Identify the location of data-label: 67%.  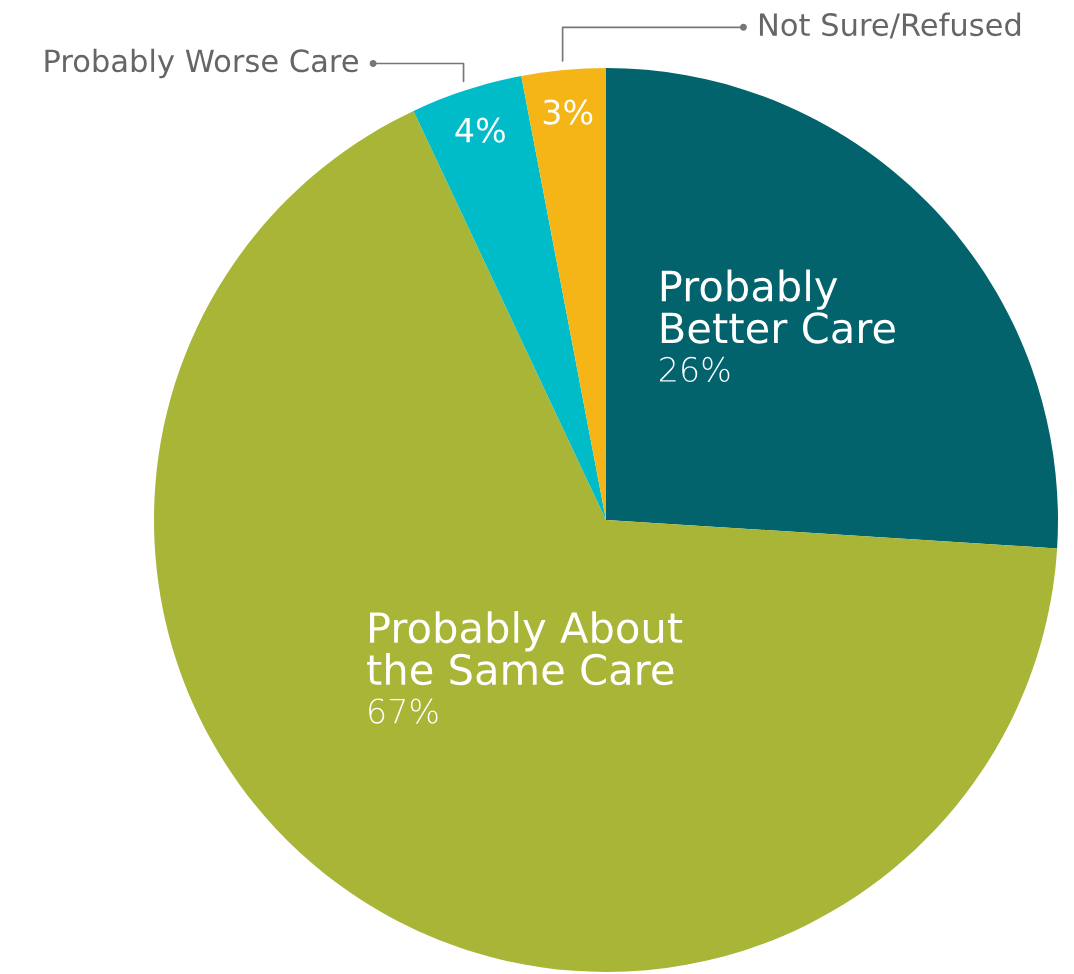
(403, 711).